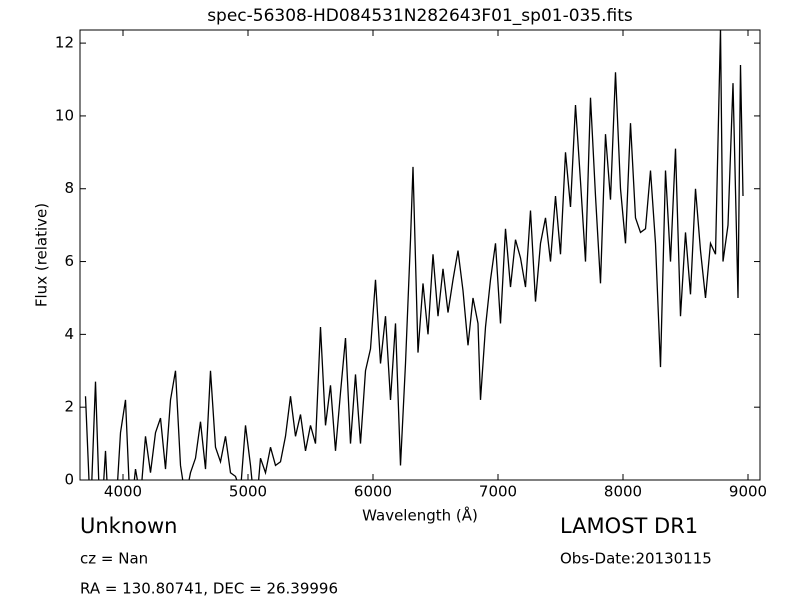  I want to click on x-tick-label: 8000, so click(623, 492).